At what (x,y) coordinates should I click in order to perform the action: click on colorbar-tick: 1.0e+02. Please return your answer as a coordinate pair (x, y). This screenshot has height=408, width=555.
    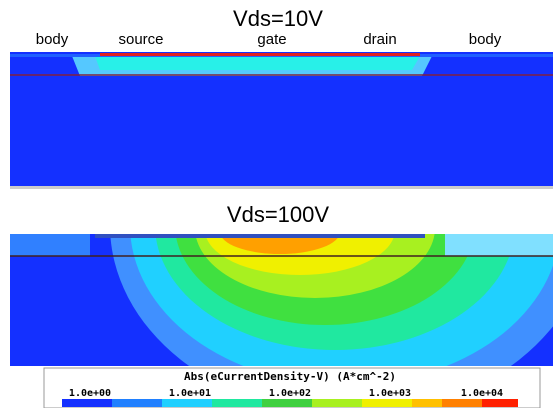
    Looking at the image, I should click on (290, 393).